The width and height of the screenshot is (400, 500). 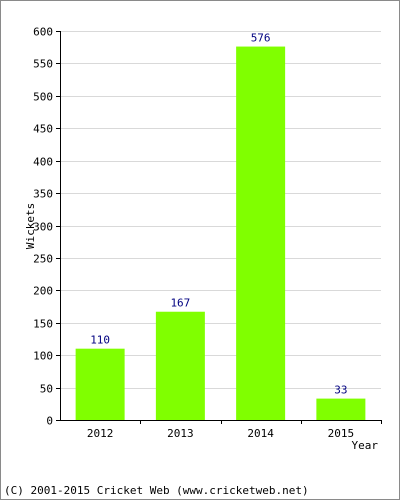 I want to click on y-tick-label: 0, so click(x=49, y=421).